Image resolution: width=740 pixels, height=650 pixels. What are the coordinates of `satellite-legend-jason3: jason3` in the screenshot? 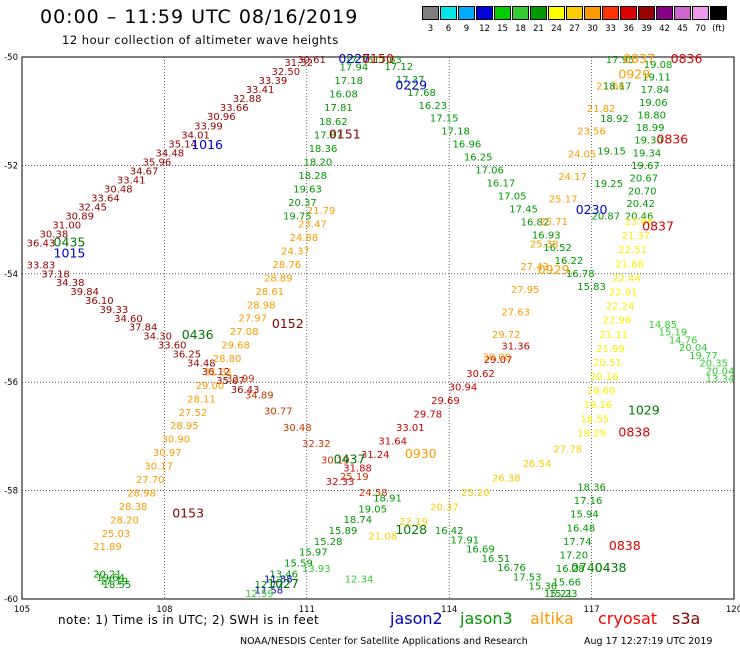 It's located at (486, 618).